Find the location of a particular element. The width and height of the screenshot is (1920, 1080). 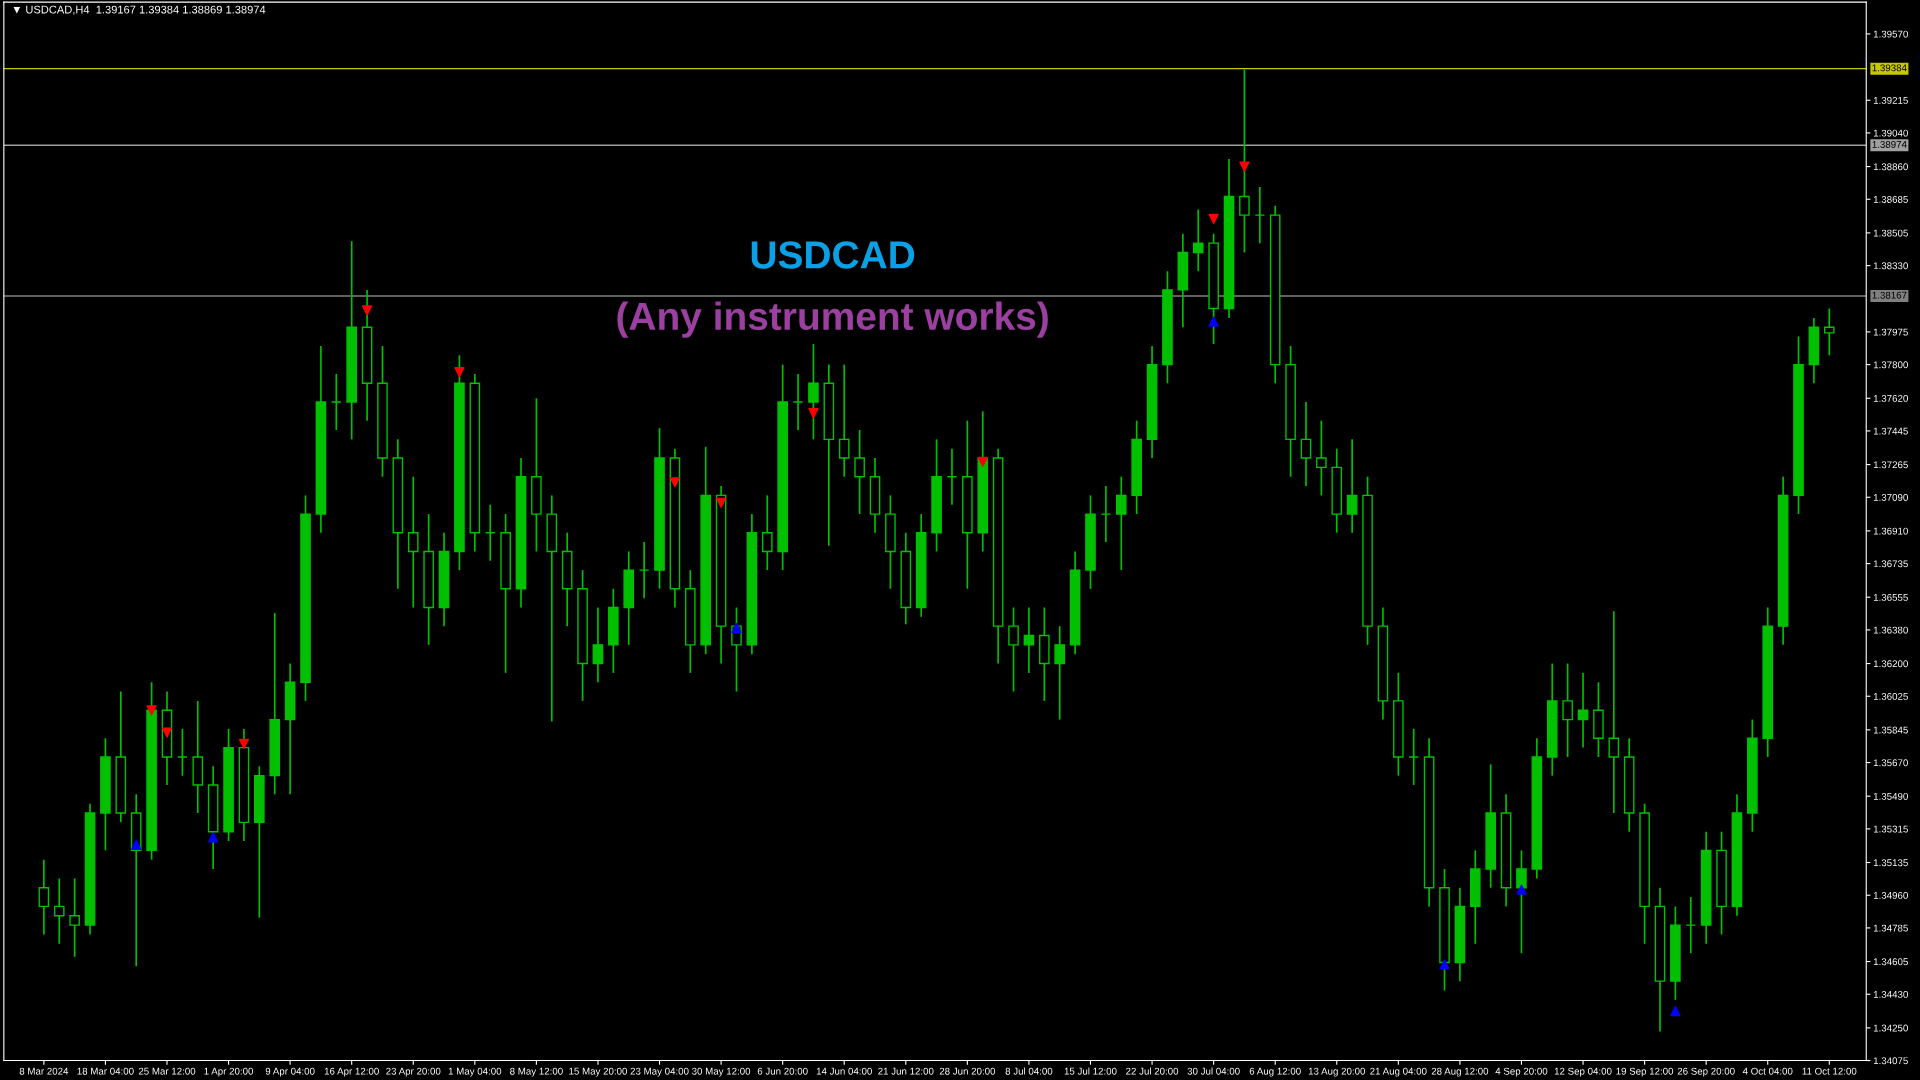

y-tick-label: 1.34250 is located at coordinates (1890, 1028).